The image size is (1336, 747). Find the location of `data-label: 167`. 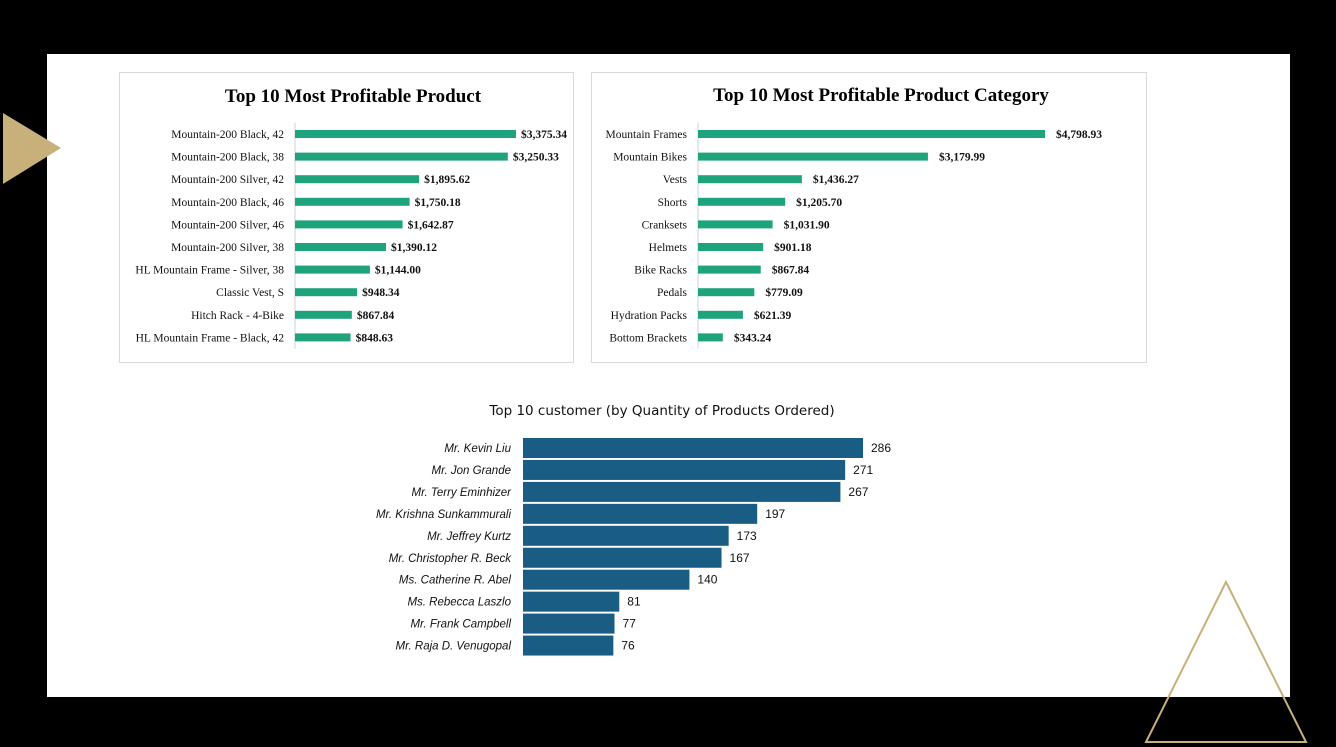

data-label: 167 is located at coordinates (740, 558).